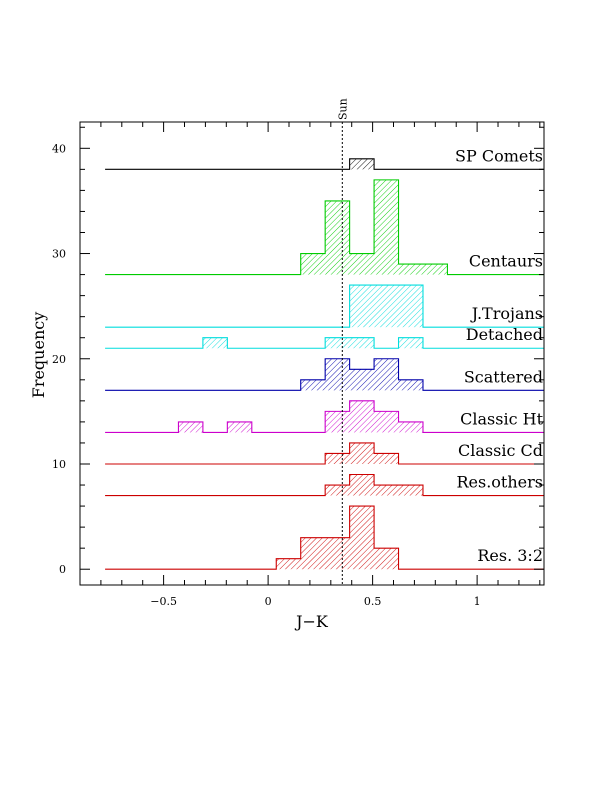 The width and height of the screenshot is (612, 792). Describe the element at coordinates (59, 359) in the screenshot. I see `y-tick-label: 20` at that location.